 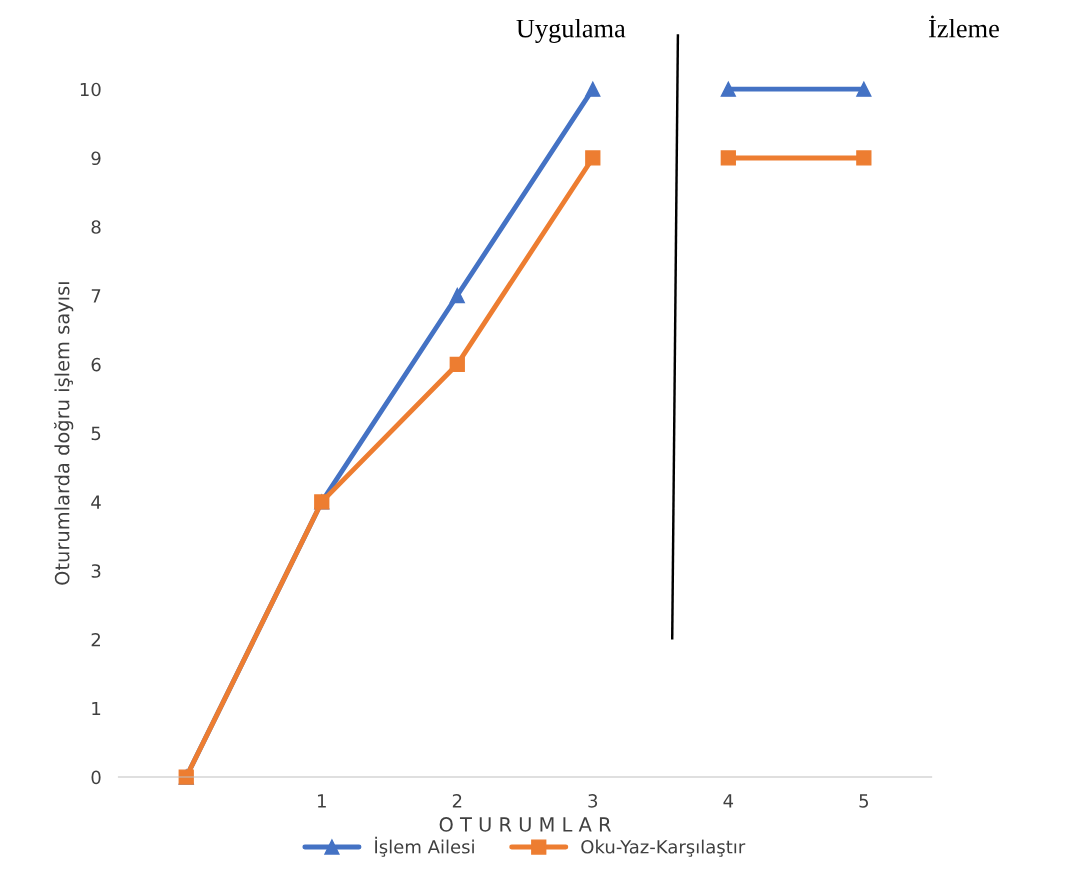 I want to click on x-axis-title: O T U R U M L A R, so click(x=525, y=824).